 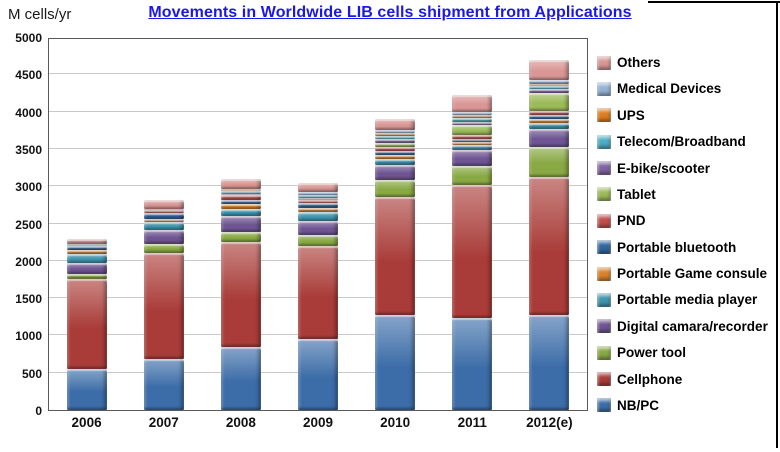 What do you see at coordinates (241, 237) in the screenshot?
I see `segment-power-tool-2008` at bounding box center [241, 237].